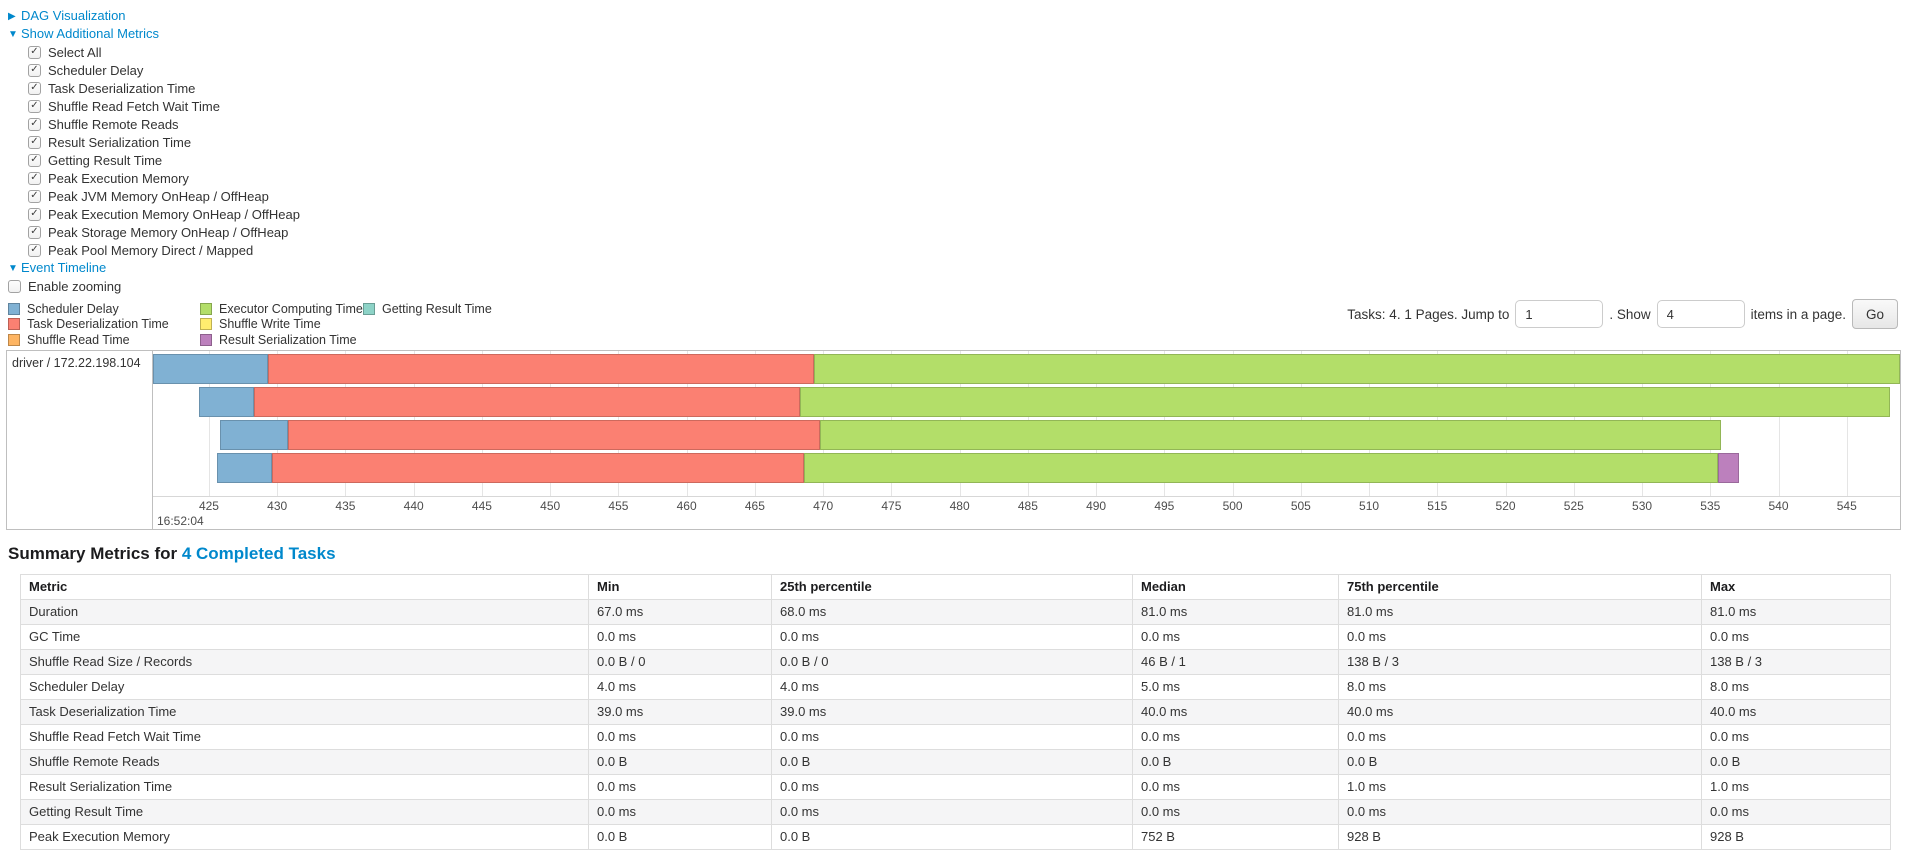  Describe the element at coordinates (13, 34) in the screenshot. I see `expanded-arrow-icon: ▼` at that location.